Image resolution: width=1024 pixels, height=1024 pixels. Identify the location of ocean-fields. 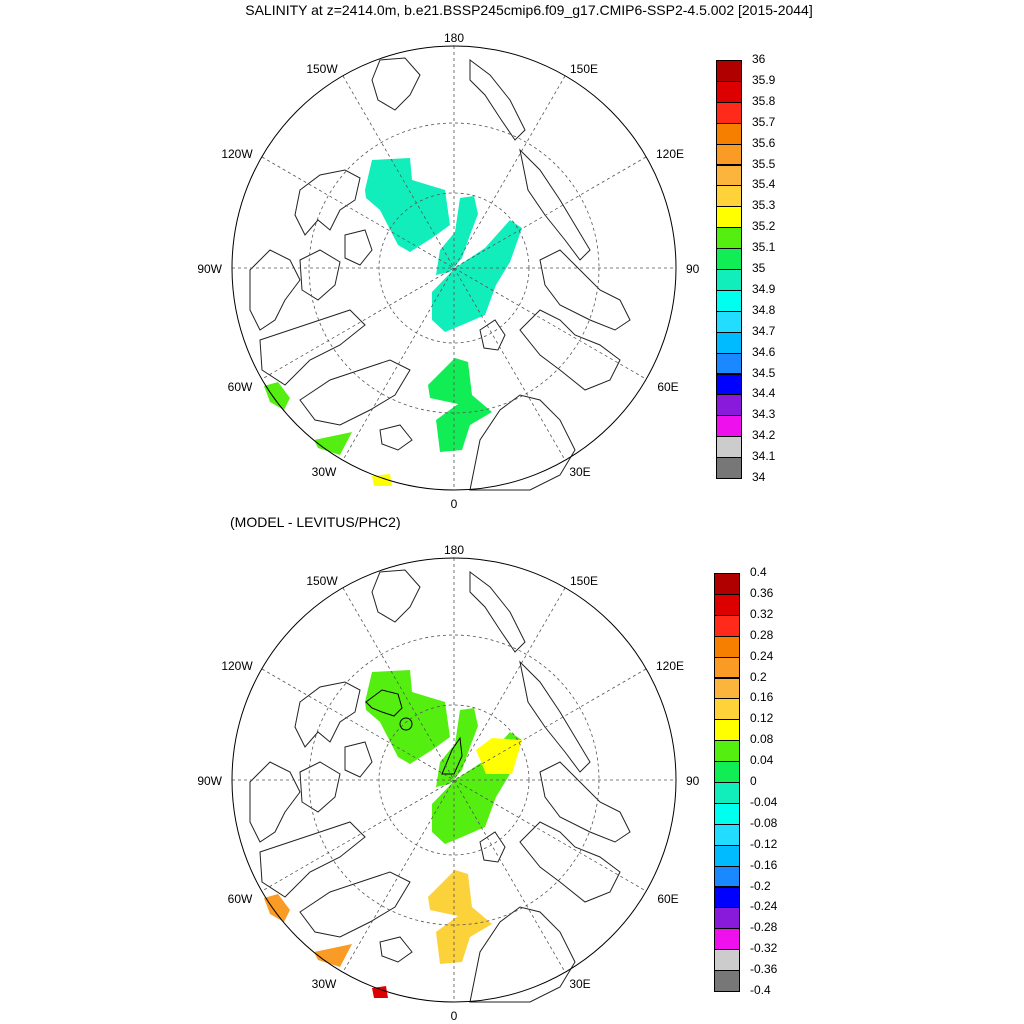
(393, 322).